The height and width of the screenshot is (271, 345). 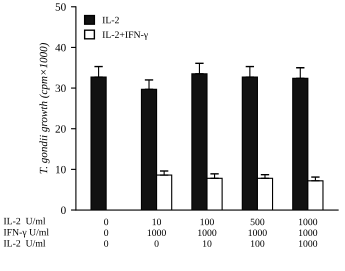 What do you see at coordinates (257, 232) in the screenshot?
I see `x-tick-label: 500 1000 100` at bounding box center [257, 232].